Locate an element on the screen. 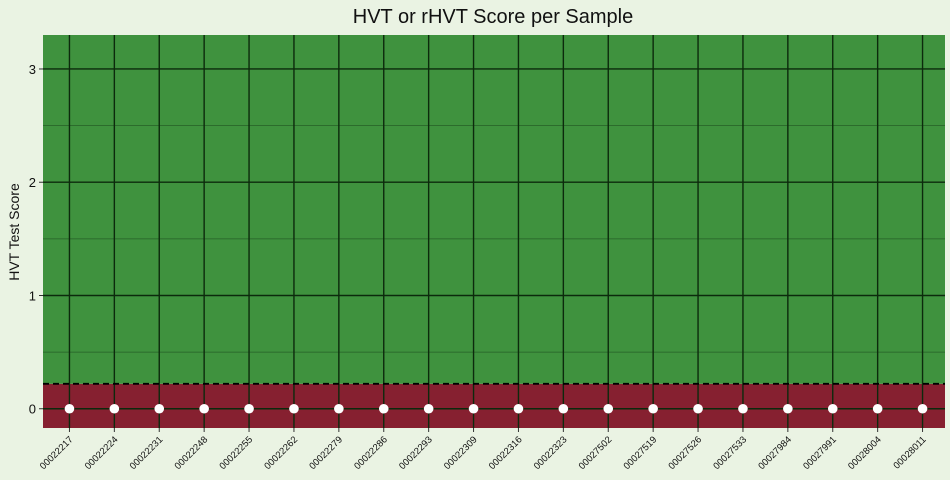 The width and height of the screenshot is (950, 480). chart-title: HVT or rHVT Score per Sample is located at coordinates (493, 17).